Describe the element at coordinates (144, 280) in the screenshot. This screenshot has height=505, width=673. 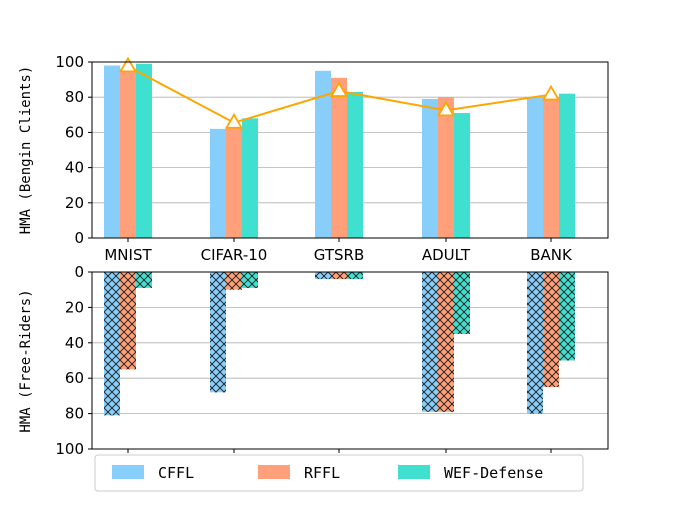
I see `bar-wef-defense-mnist-hatch` at that location.